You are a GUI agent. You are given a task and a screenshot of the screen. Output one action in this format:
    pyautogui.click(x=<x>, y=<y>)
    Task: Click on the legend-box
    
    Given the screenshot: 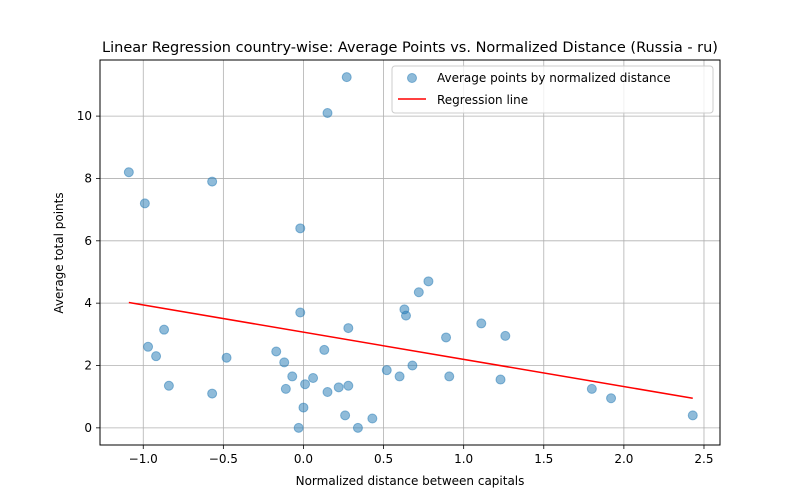 What is the action you would take?
    pyautogui.click(x=552, y=89)
    